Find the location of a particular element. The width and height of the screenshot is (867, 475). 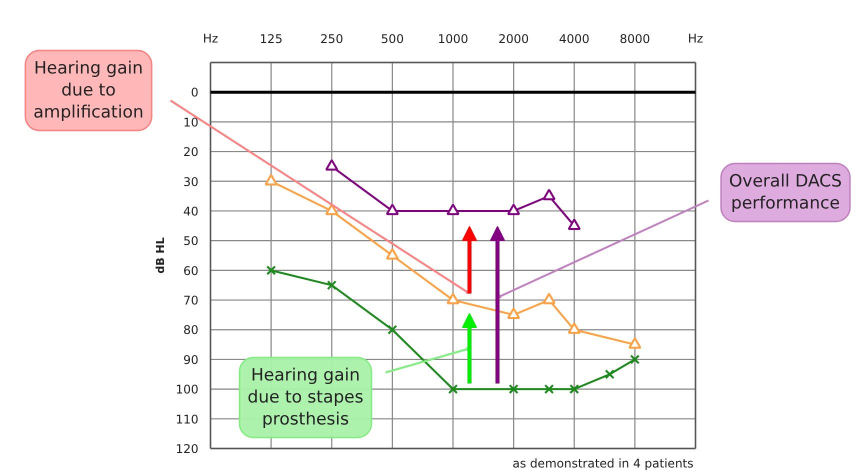

y-tick-label: 20 is located at coordinates (191, 152).